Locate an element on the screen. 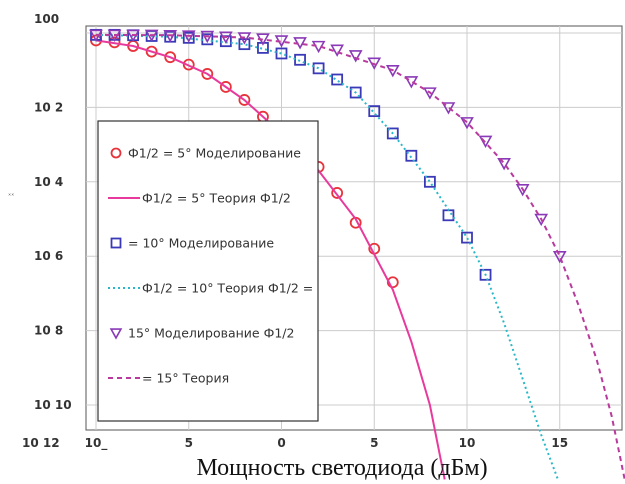  y-tick-label: 10 2 is located at coordinates (48, 107).